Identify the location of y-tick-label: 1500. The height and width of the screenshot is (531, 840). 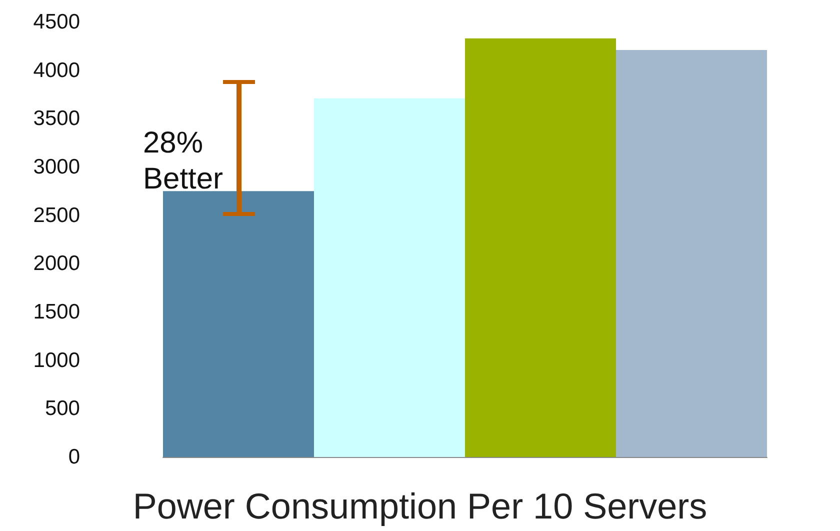
(56, 312).